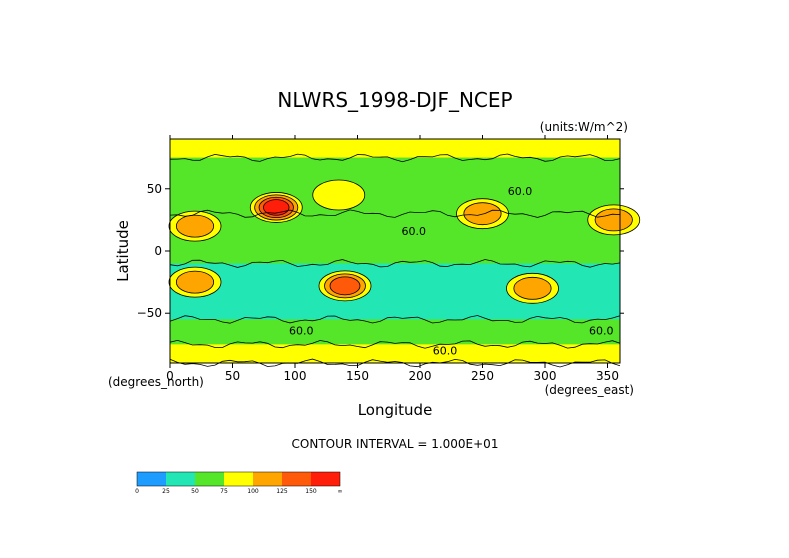 This screenshot has height=558, width=789. I want to click on x-tick-label: 100, so click(295, 376).